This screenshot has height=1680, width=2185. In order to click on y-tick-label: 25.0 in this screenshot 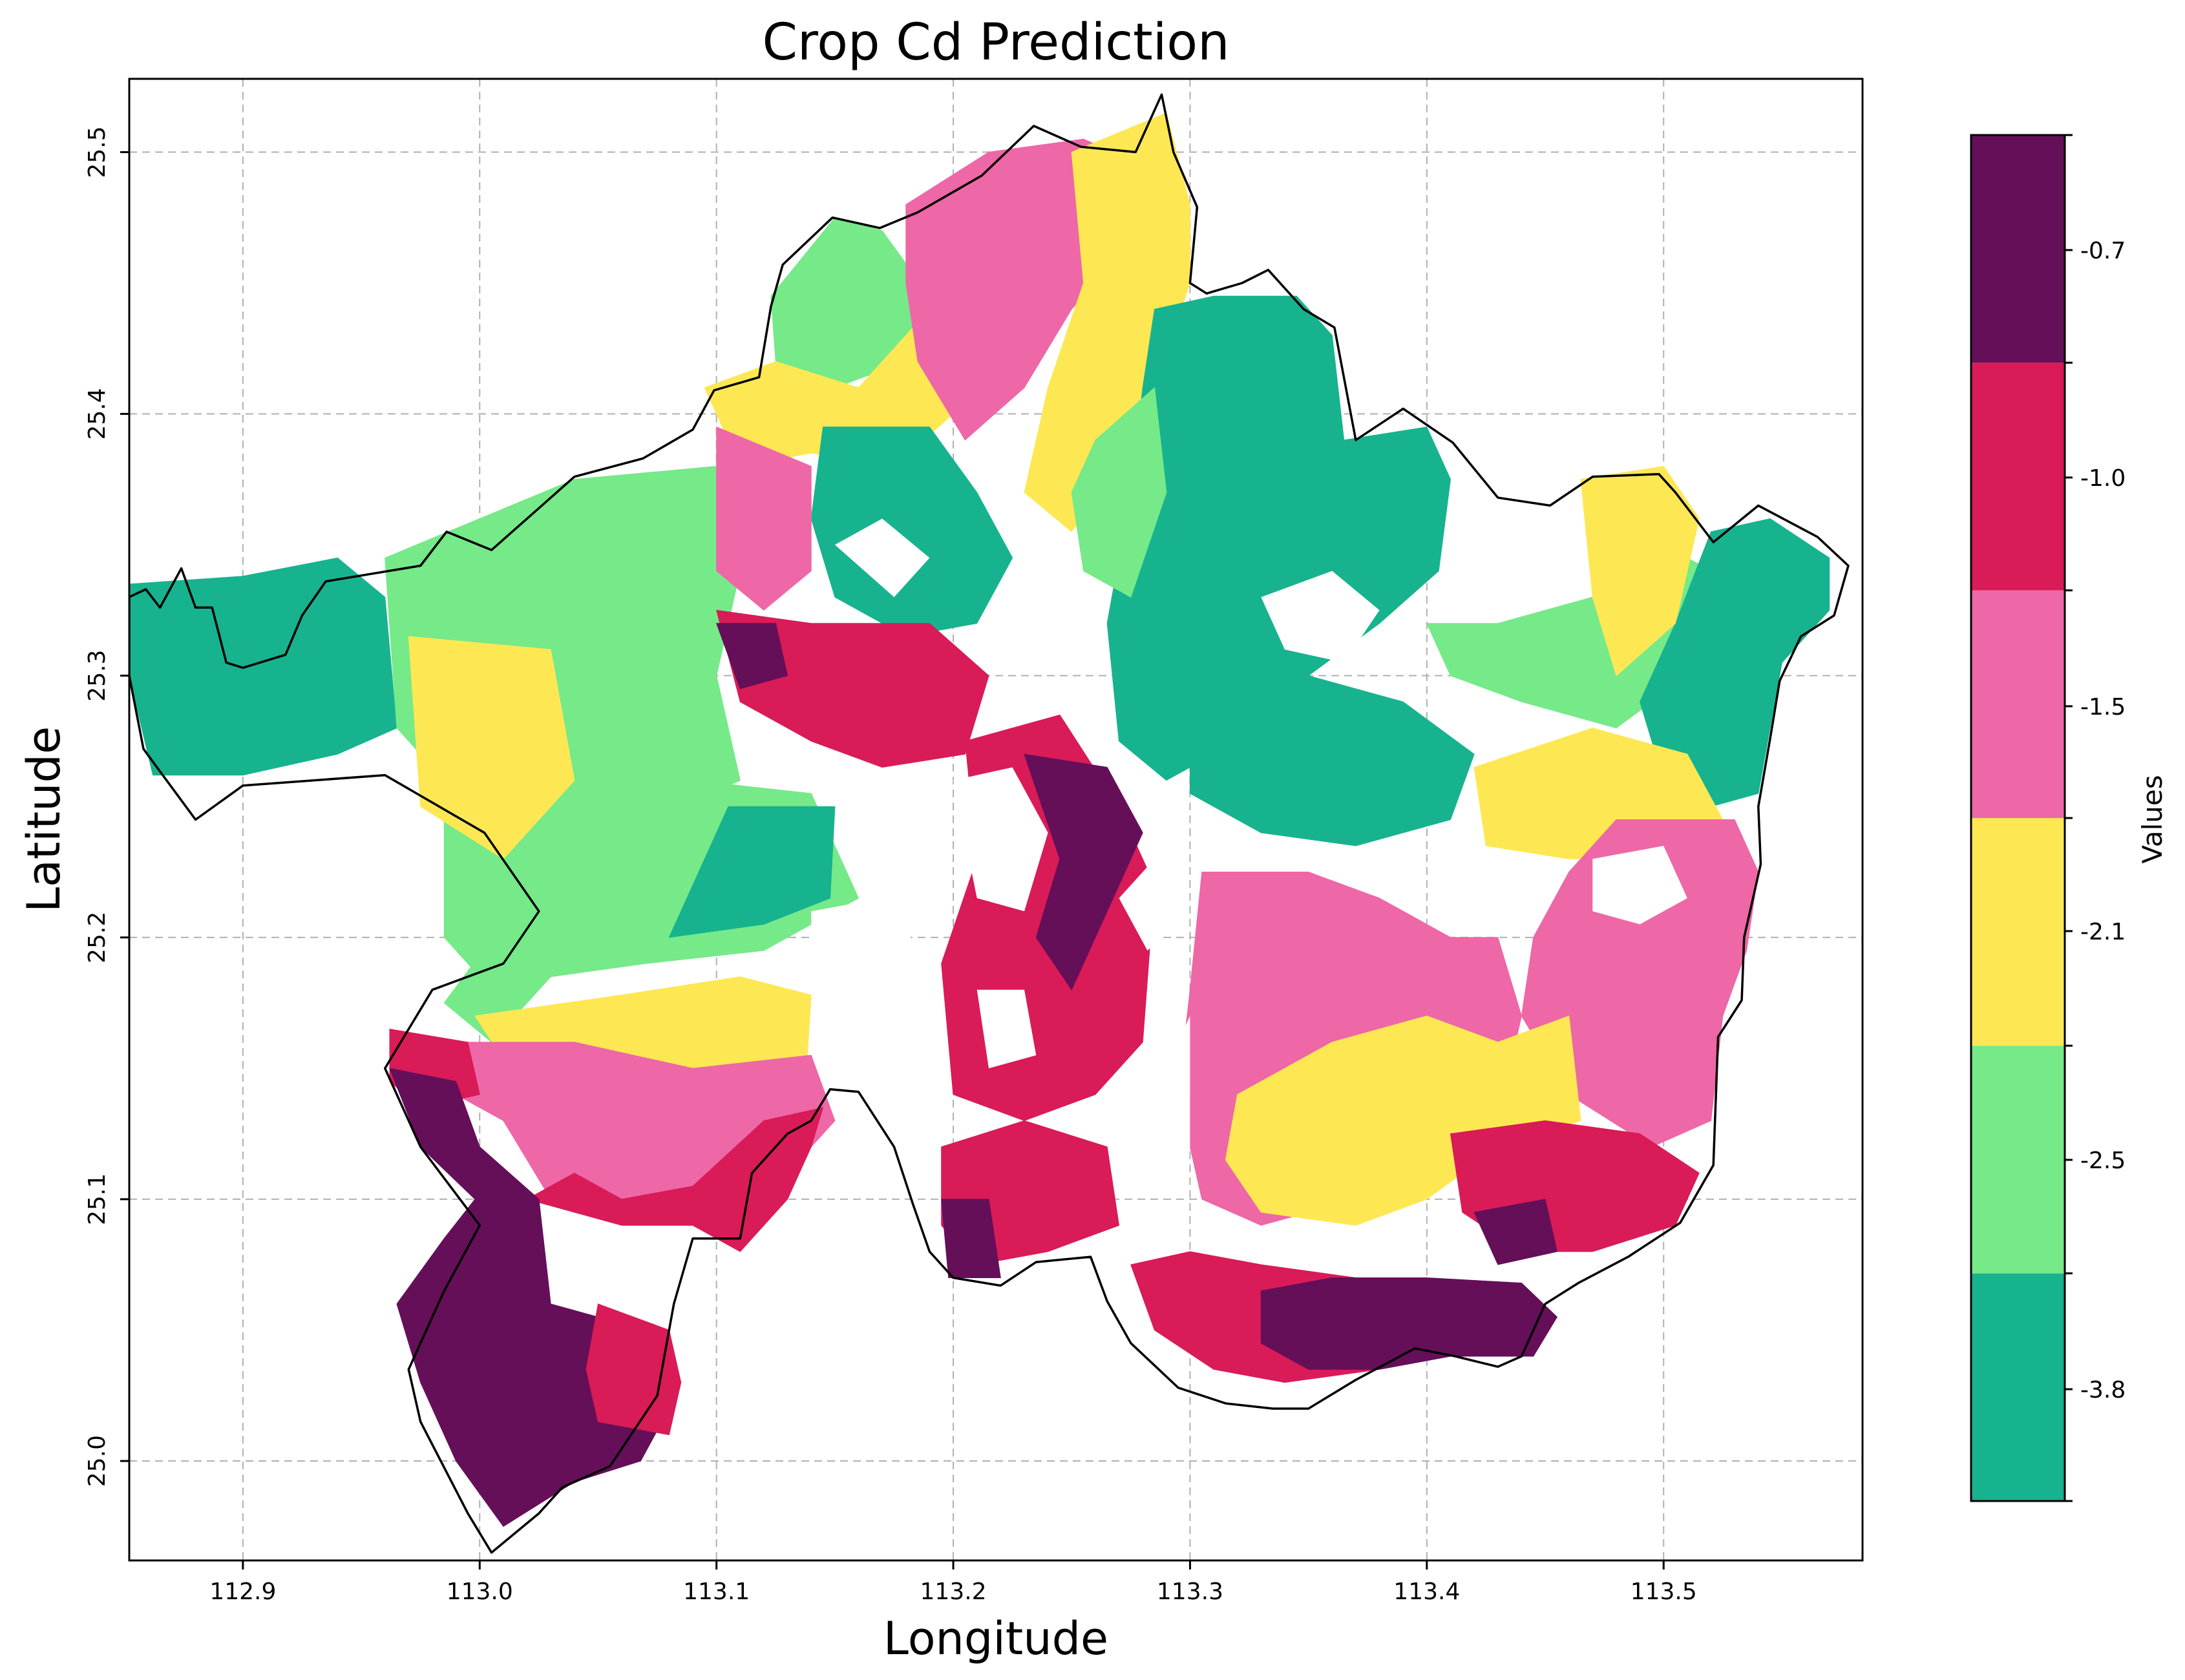, I will do `click(97, 1461)`.